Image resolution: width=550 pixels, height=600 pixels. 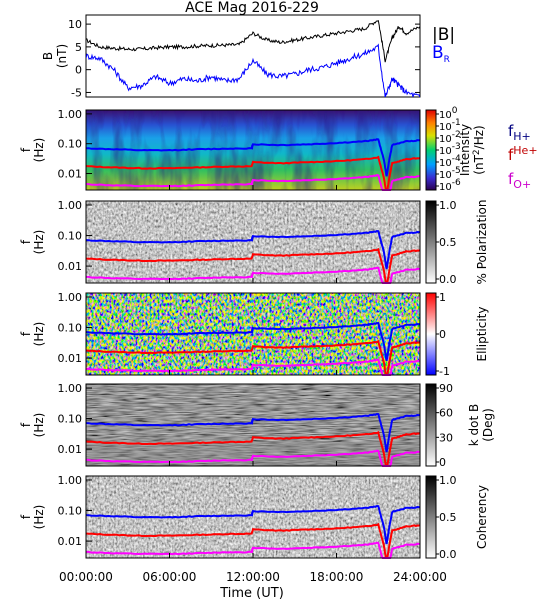 I want to click on spectrogram-panel-4: 1.00 0.10 0.01 f (Hz) 90 60 30 0 k dot B (Deg), so click(x=257, y=425).